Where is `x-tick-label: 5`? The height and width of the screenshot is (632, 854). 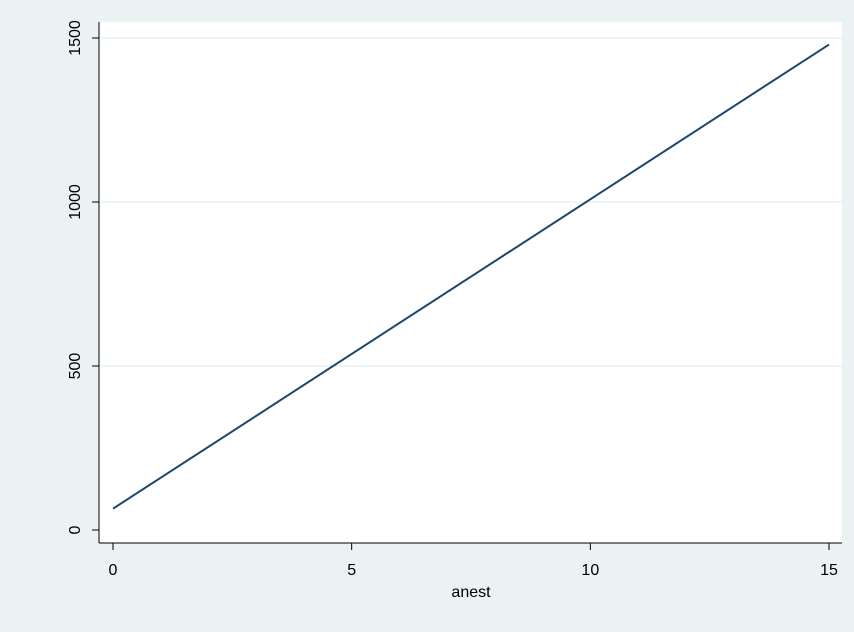
x-tick-label: 5 is located at coordinates (351, 570).